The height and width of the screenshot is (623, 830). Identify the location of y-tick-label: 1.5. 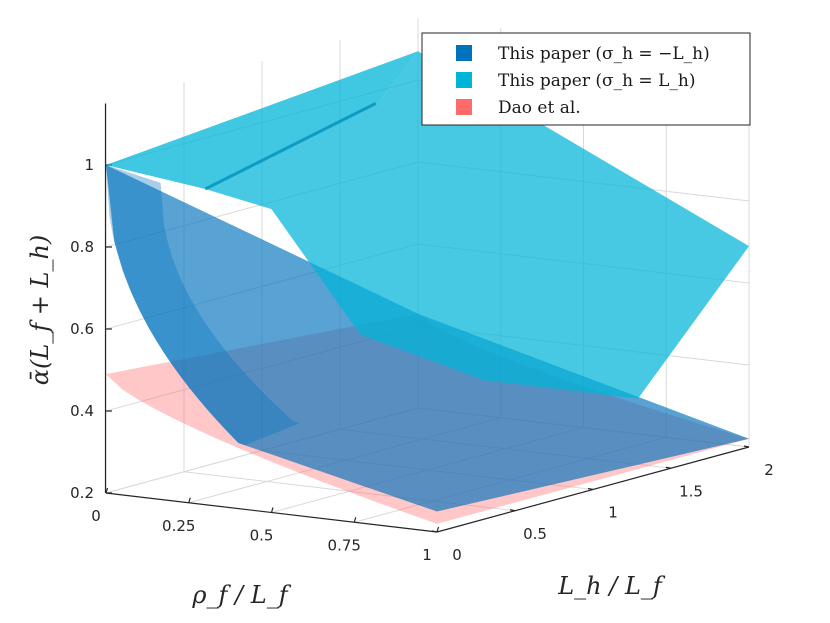
(691, 491).